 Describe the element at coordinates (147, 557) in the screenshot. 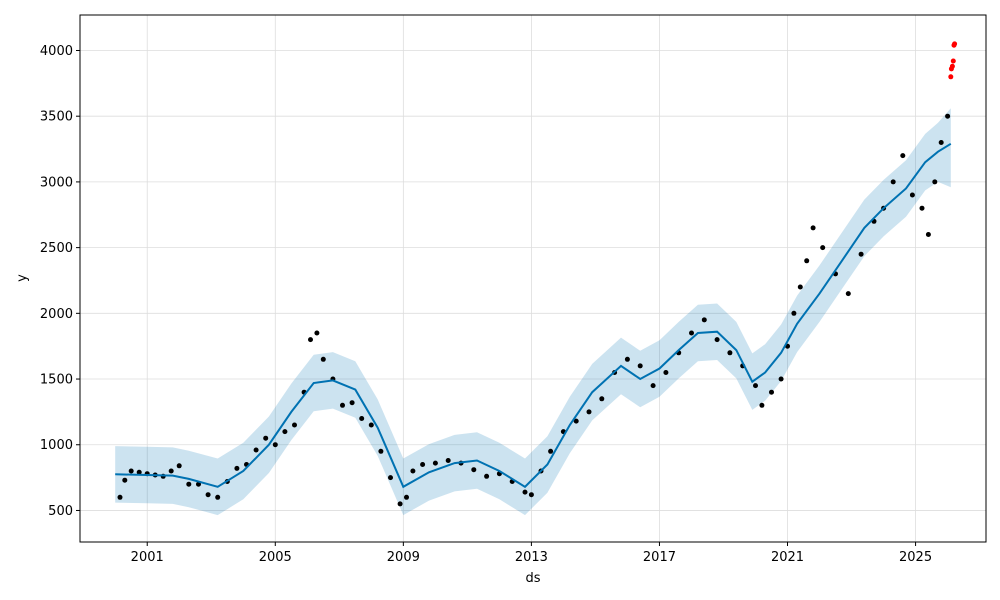

I see `x-tick-label: 2001` at that location.